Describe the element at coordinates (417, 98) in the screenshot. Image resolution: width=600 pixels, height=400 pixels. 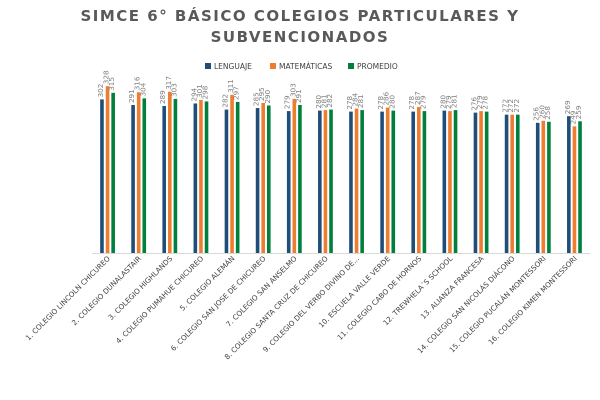
I see `data-label-11-1: 287` at that location.